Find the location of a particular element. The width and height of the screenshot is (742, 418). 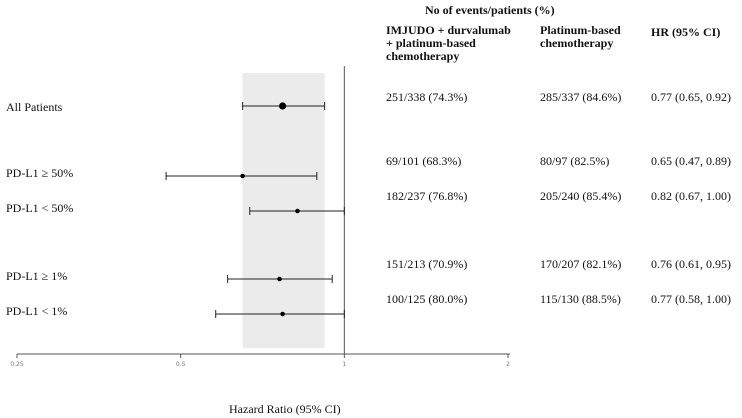

x-tick-label-2: 1 is located at coordinates (344, 364).